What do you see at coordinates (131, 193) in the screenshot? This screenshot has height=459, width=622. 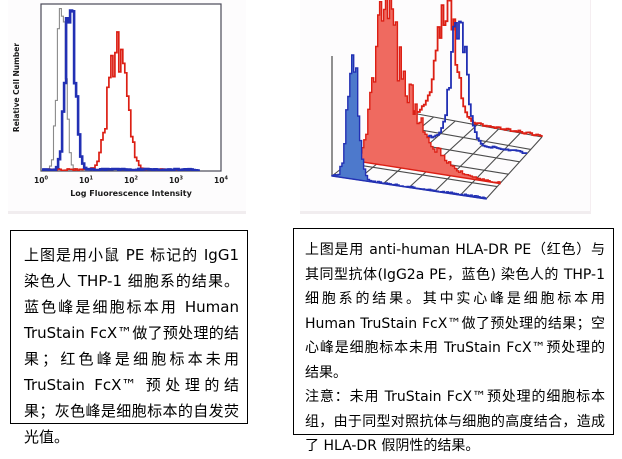 I see `svg-text: Log Fluorescence Intensity` at bounding box center [131, 193].